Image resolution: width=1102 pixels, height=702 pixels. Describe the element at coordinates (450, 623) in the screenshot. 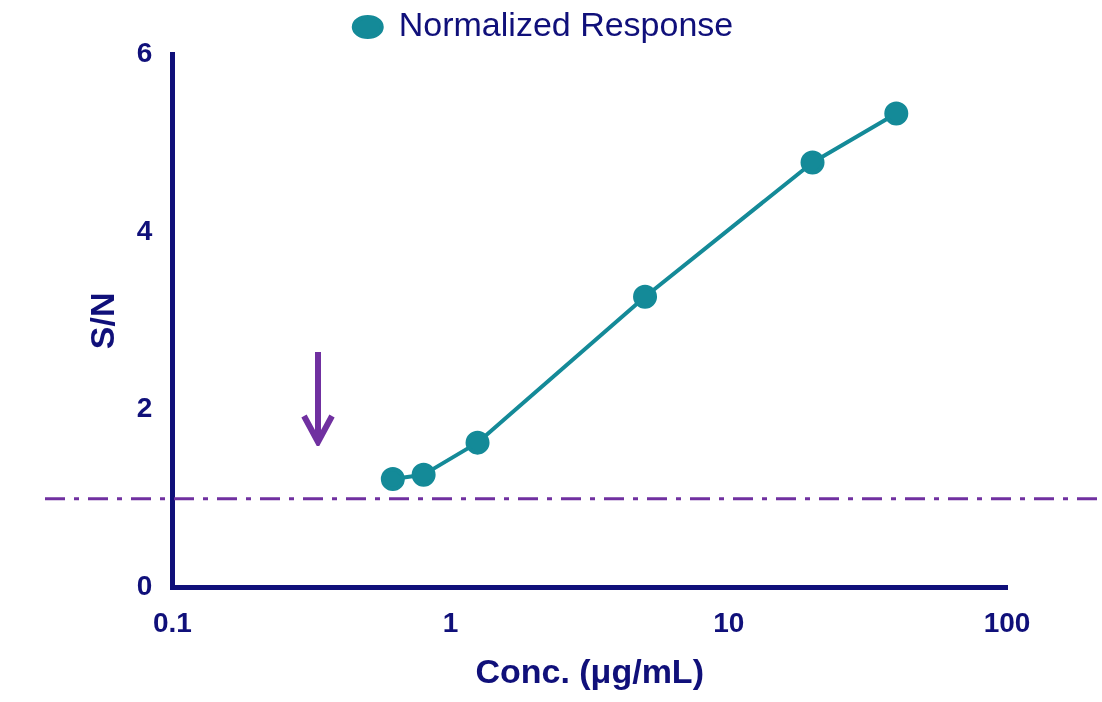

I see `x-tick-label: 1` at that location.